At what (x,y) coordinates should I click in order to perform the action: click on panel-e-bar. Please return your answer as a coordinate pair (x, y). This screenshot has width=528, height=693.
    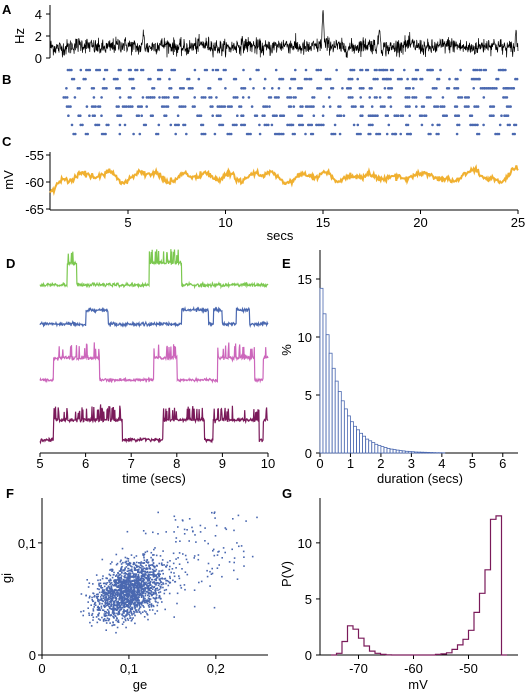
    Looking at the image, I should click on (382, 450).